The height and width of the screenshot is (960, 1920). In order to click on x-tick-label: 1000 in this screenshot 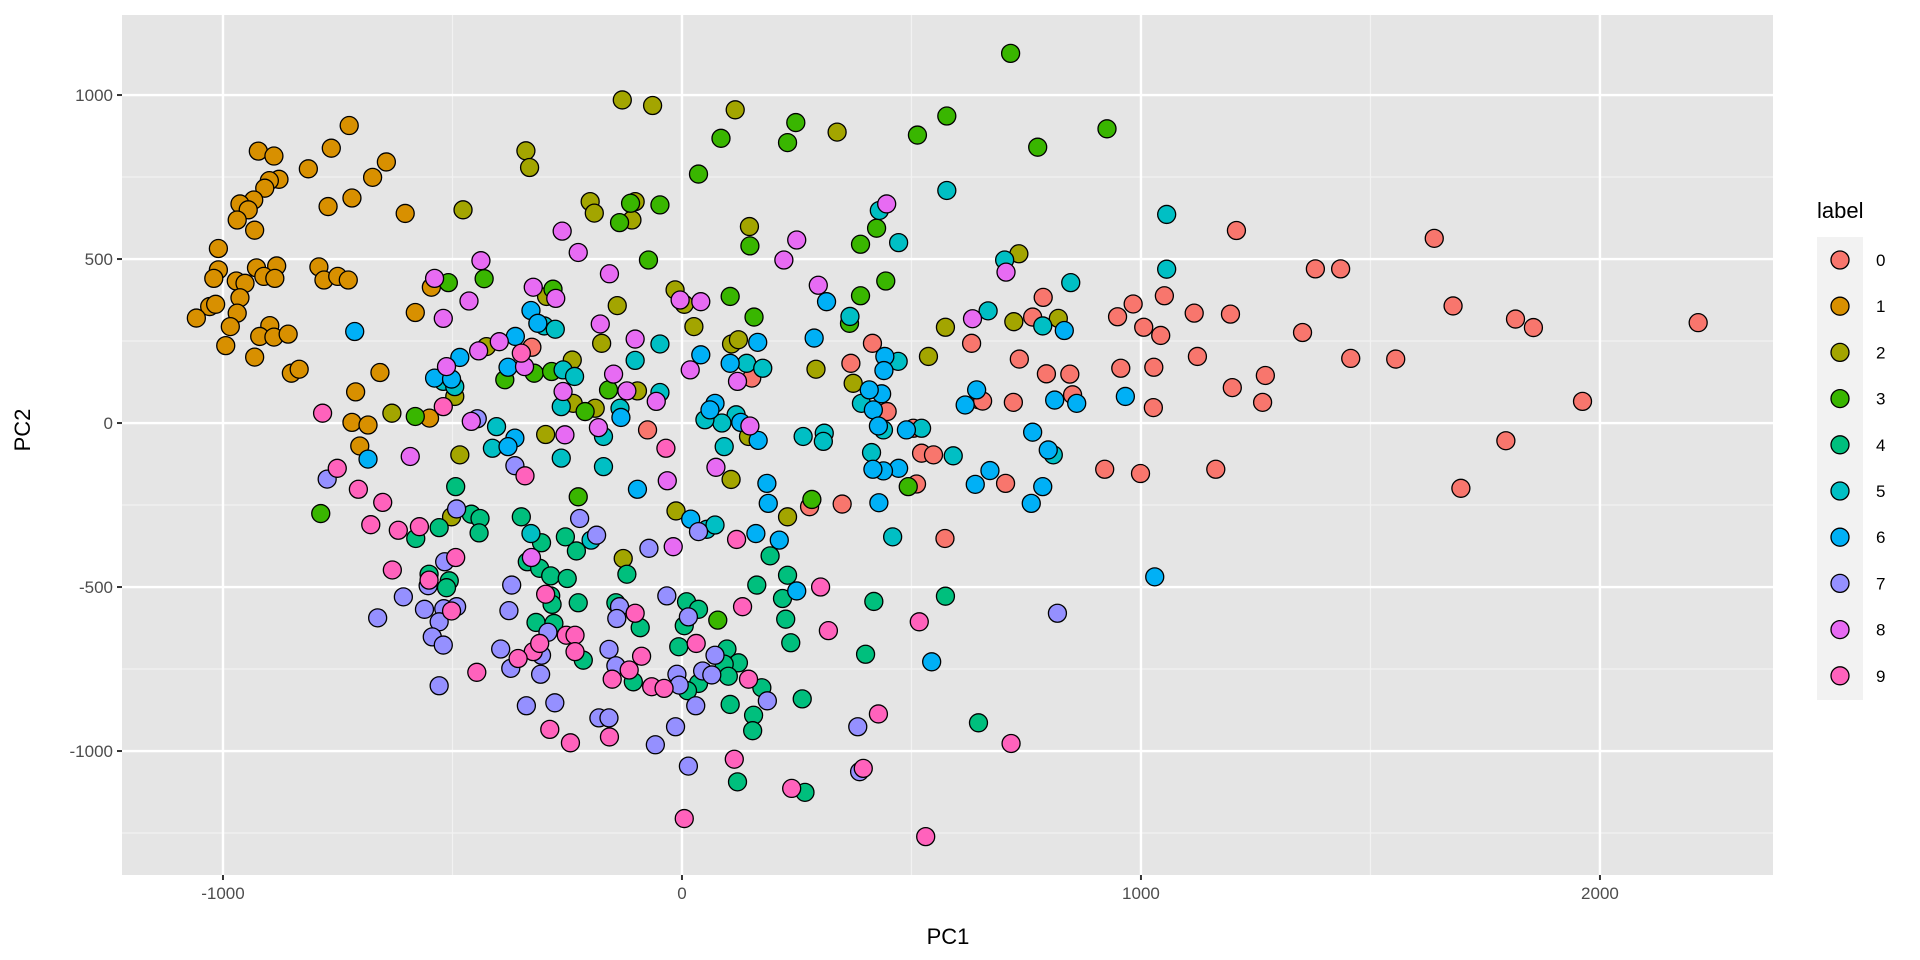, I will do `click(1141, 893)`.